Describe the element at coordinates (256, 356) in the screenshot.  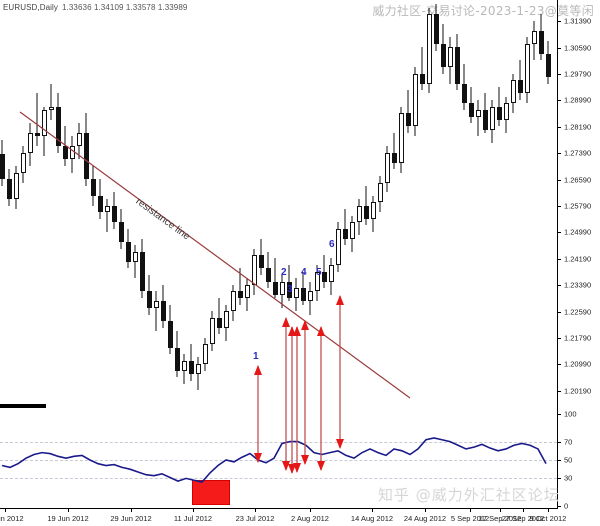
I see `divergence-number-1: 1` at that location.